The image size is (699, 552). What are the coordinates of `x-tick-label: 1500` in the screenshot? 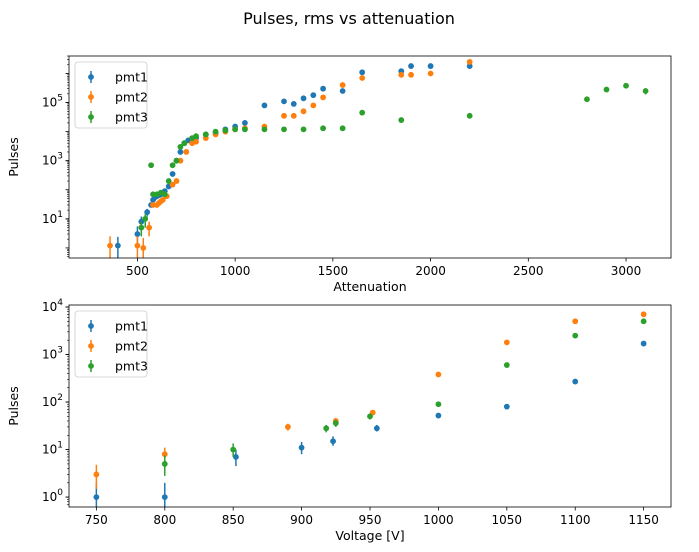 It's located at (333, 271).